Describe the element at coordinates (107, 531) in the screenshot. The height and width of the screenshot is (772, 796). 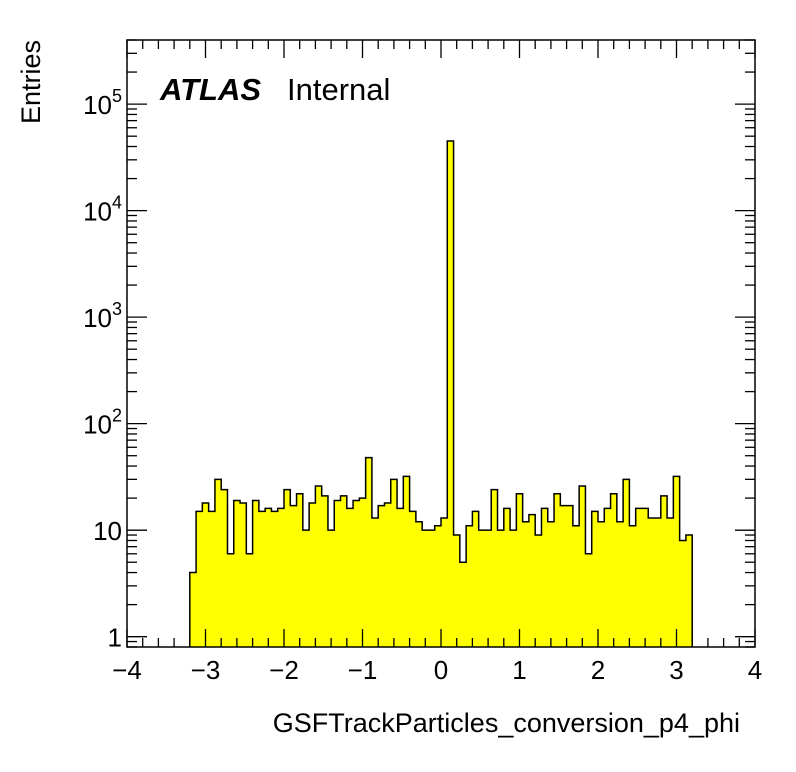
I see `y-tick-label: 10` at that location.